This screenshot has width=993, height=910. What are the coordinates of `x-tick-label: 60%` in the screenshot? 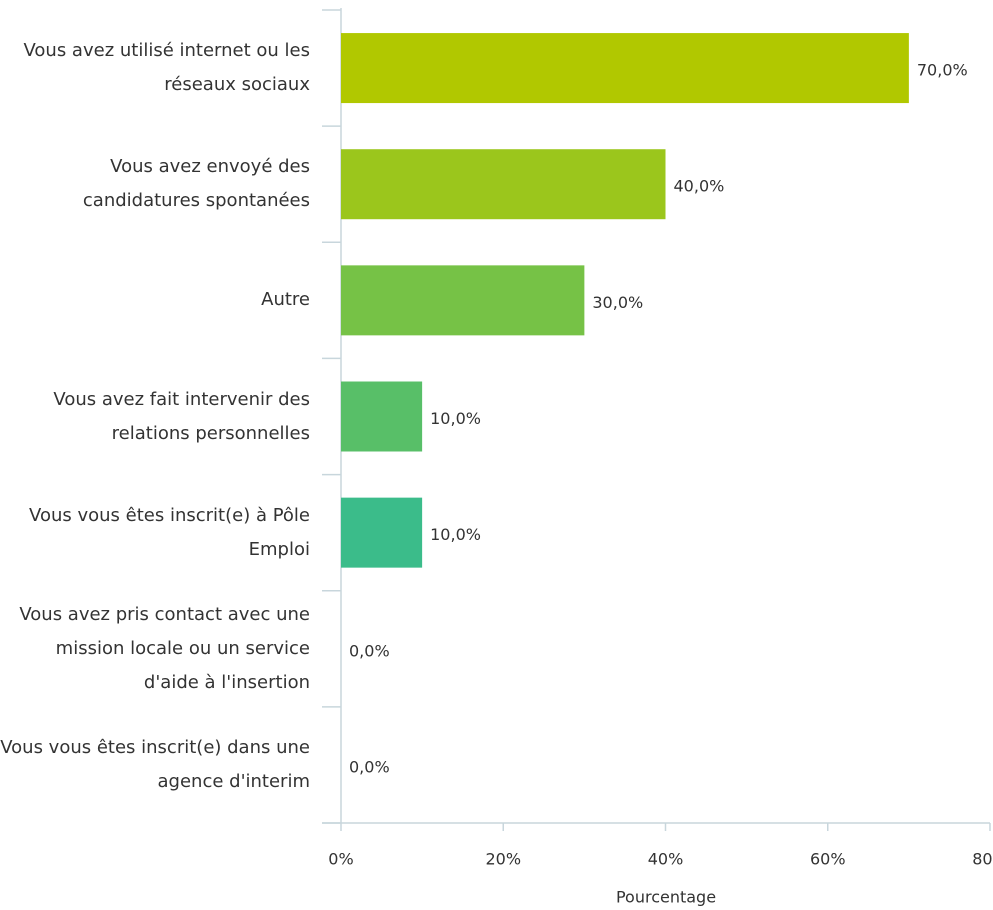 It's located at (828, 859).